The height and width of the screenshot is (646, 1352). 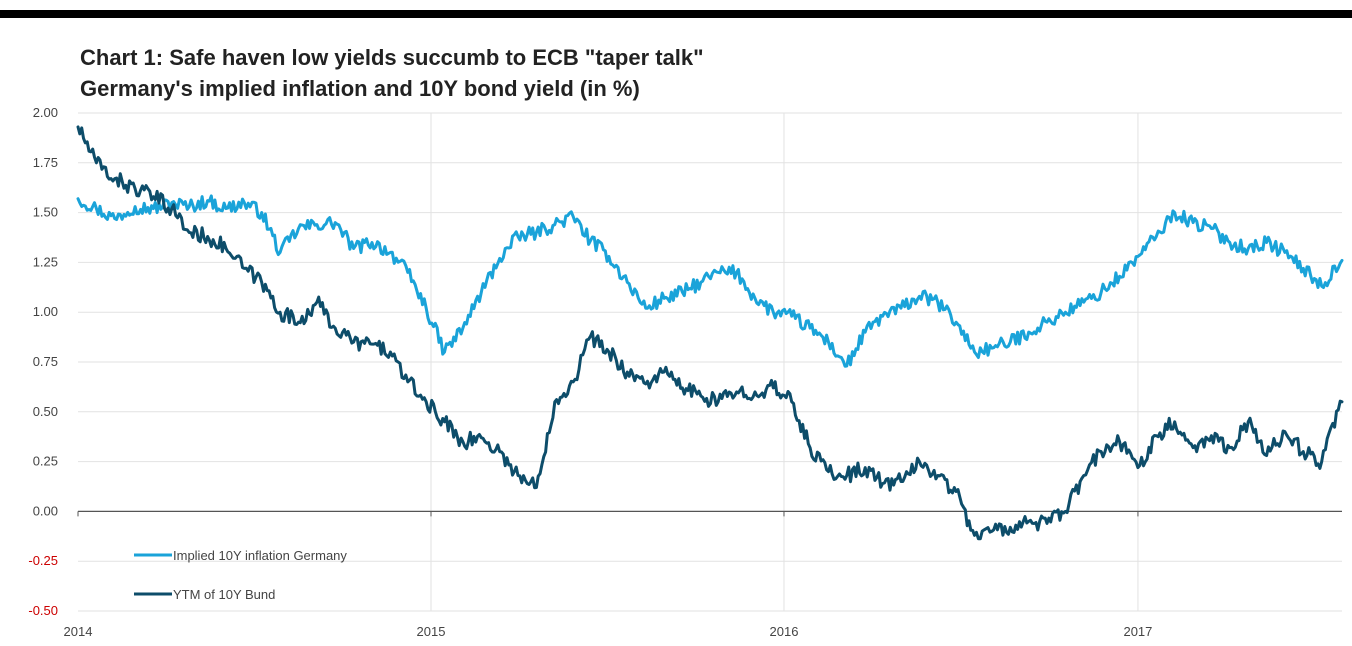 I want to click on y-tick-label: 1.50, so click(x=45, y=212).